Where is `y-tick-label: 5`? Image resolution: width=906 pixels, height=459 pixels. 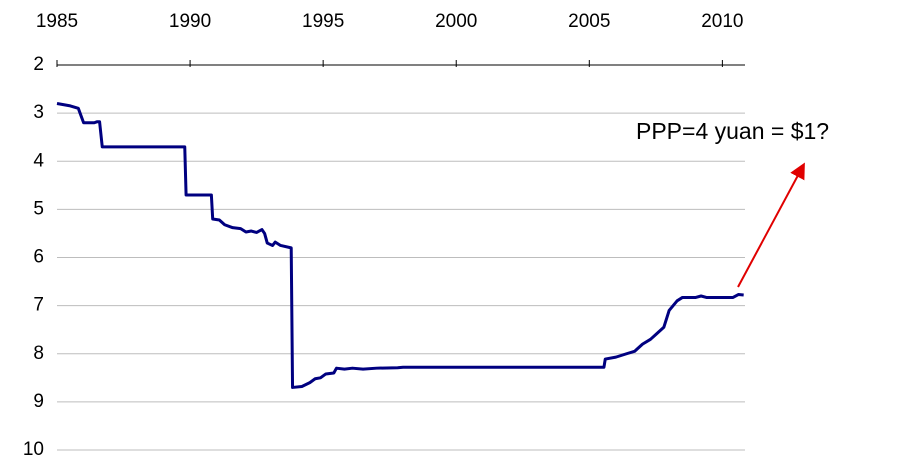 y-tick-label: 5 is located at coordinates (38, 208).